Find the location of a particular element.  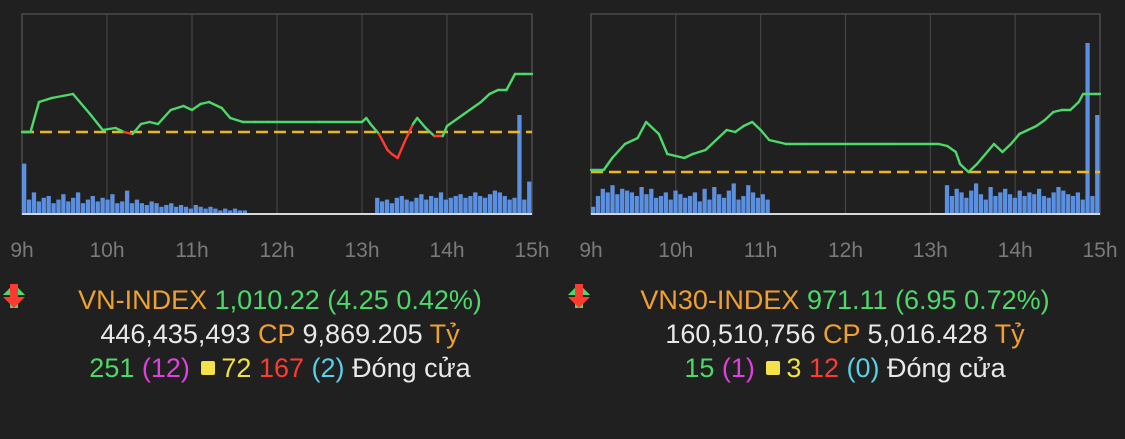

x-tick-label: 12h is located at coordinates (845, 250).